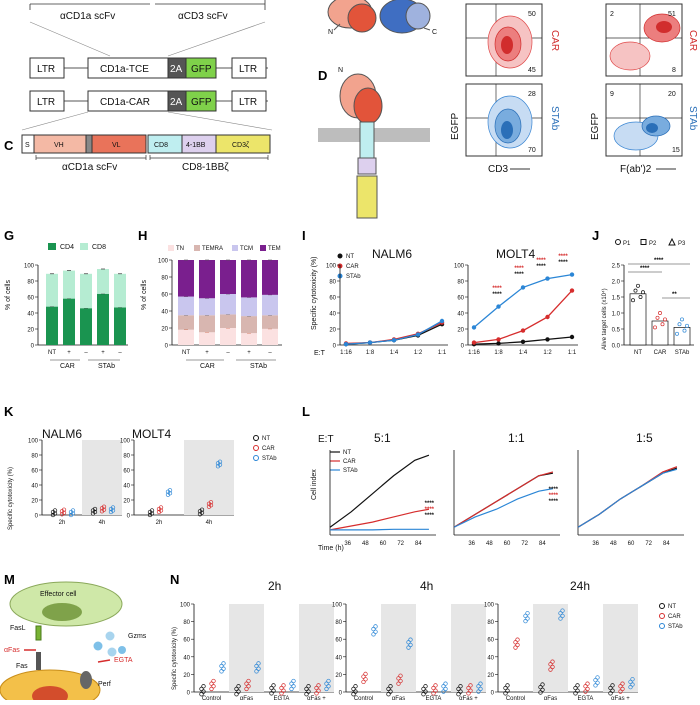 The height and width of the screenshot is (705, 700). Describe the element at coordinates (18, 628) in the screenshot. I see `fasl-label: FasL` at that location.